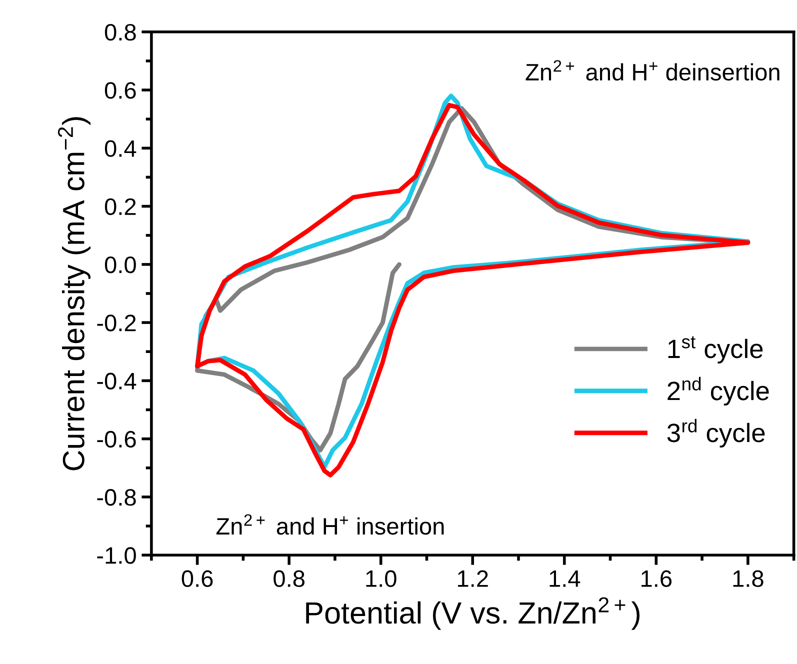 The image size is (797, 664). What do you see at coordinates (116, 381) in the screenshot?
I see `y-tick-label: -0.4` at bounding box center [116, 381].